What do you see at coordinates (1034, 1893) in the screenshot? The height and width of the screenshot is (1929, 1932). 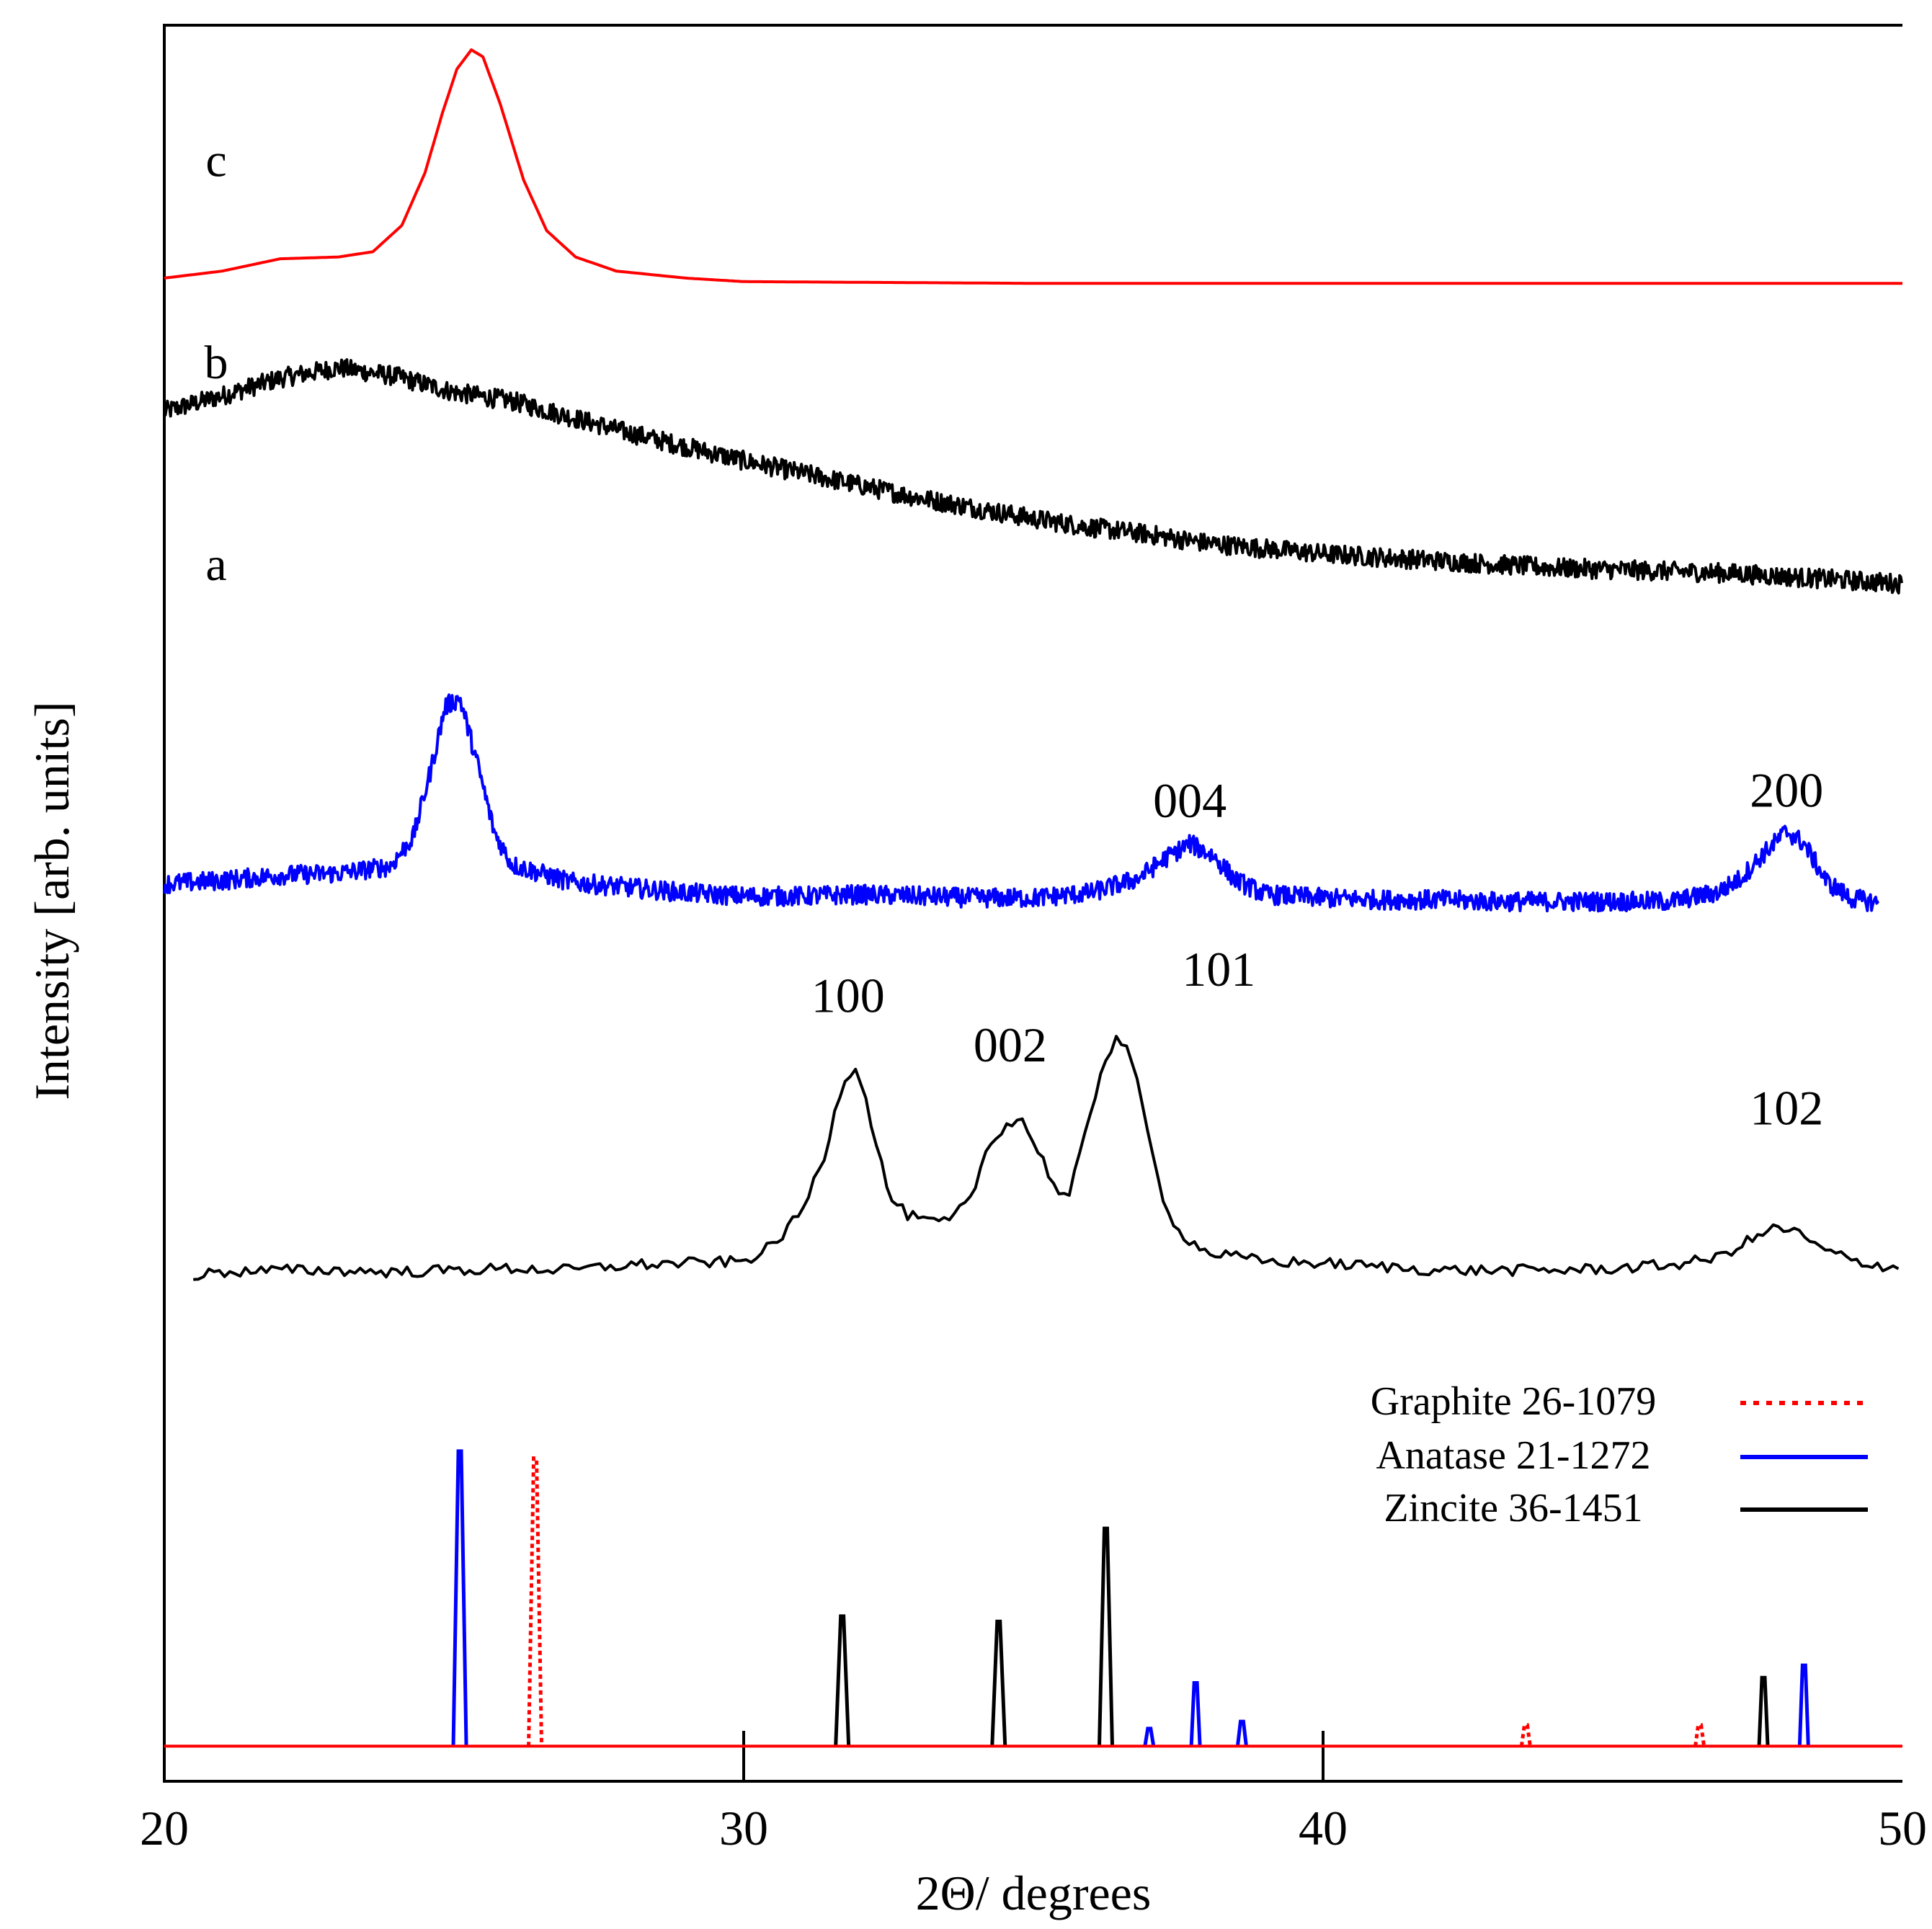 I see `x-axis-title: 2Θ/ degrees` at bounding box center [1034, 1893].